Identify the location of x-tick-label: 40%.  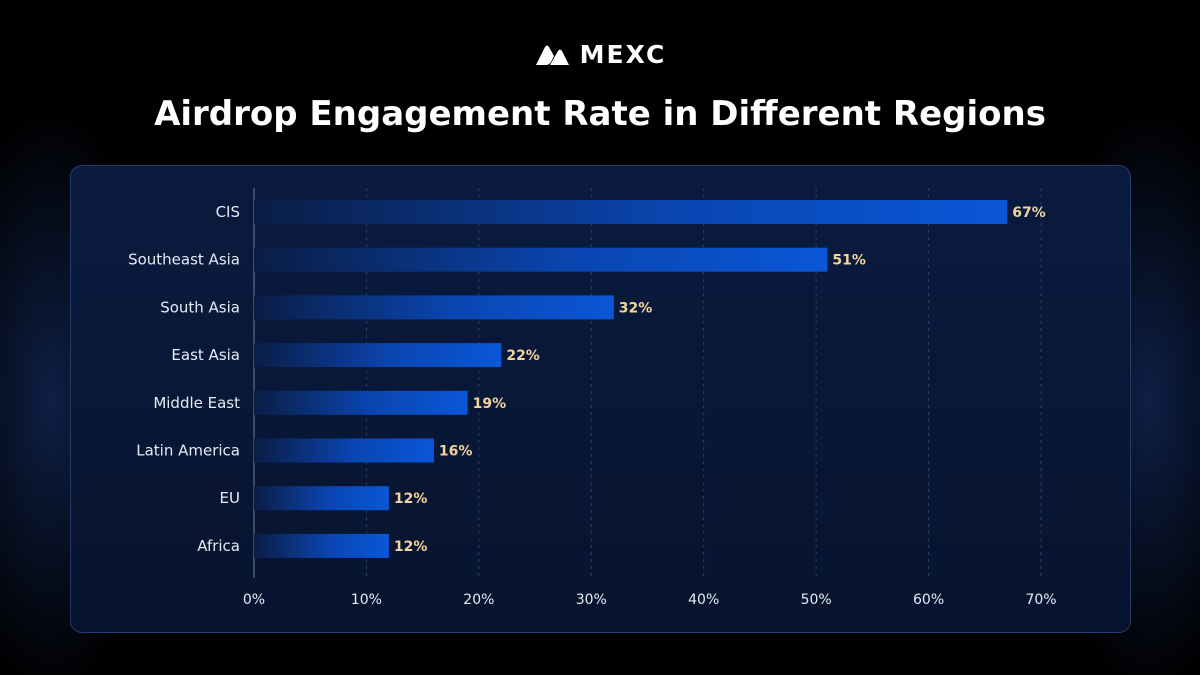
(703, 600).